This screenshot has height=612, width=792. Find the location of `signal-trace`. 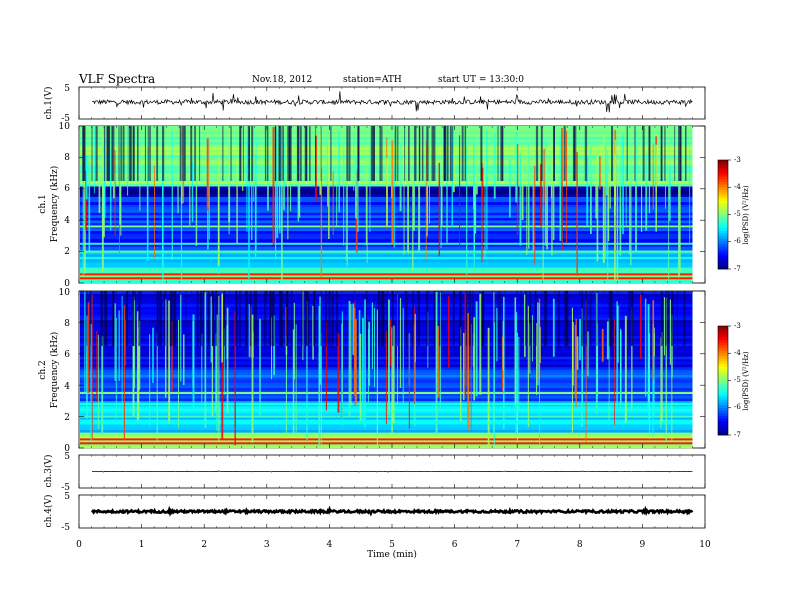

signal-trace is located at coordinates (392, 471).